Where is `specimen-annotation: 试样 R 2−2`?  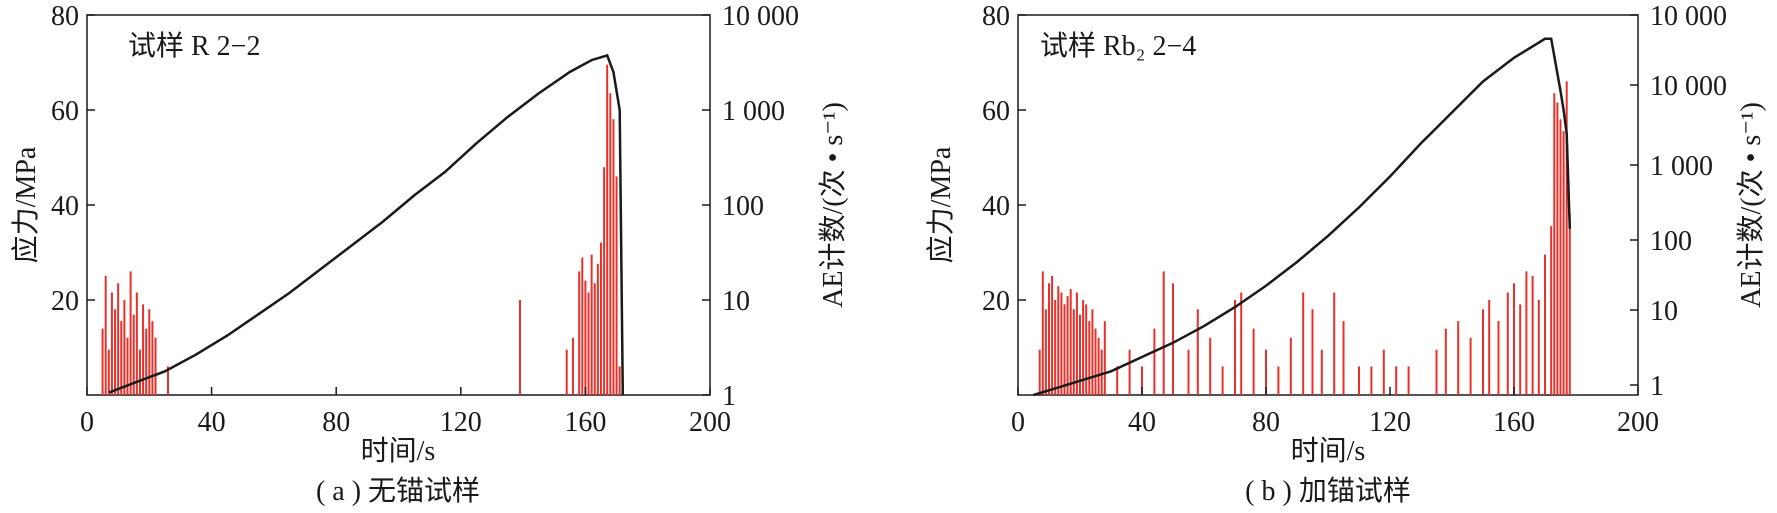
specimen-annotation: 试样 R 2−2 is located at coordinates (194, 46).